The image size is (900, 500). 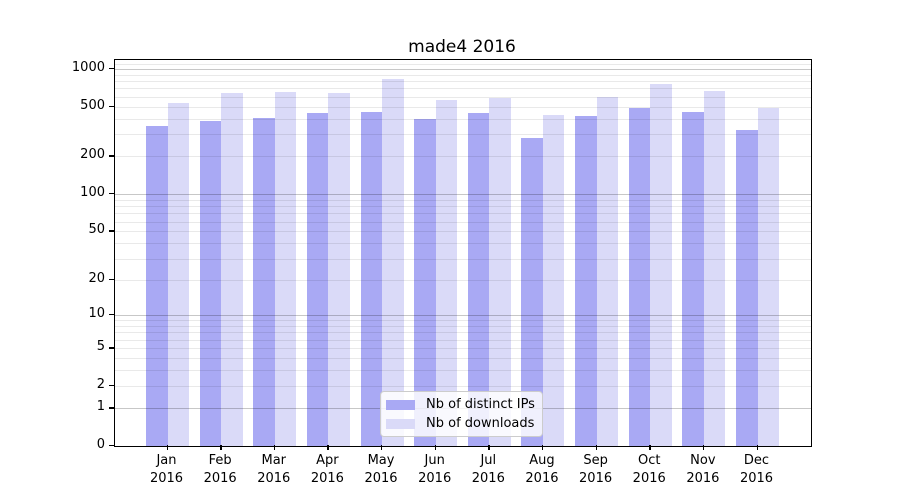 I want to click on y-tick-label-500: 500, so click(x=92, y=105).